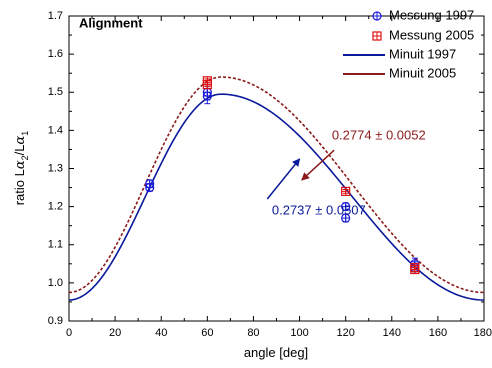 The image size is (492, 368). What do you see at coordinates (69, 333) in the screenshot?
I see `x-tick-label: 0` at bounding box center [69, 333].